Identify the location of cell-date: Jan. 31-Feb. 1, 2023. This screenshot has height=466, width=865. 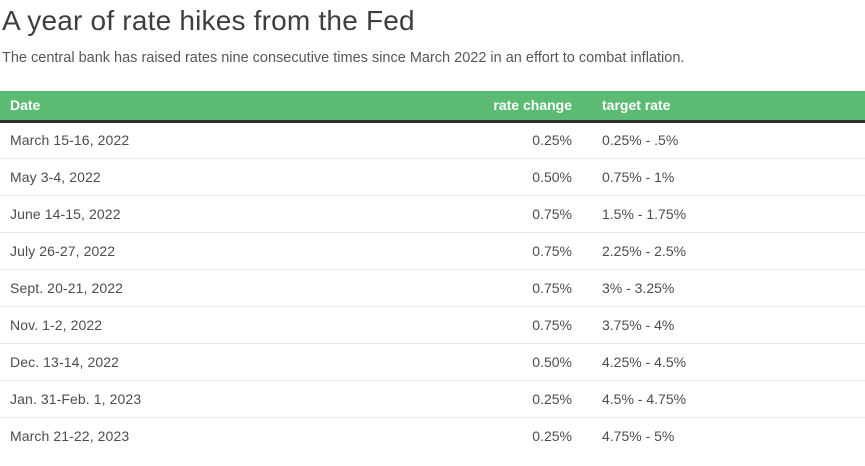
(241, 399).